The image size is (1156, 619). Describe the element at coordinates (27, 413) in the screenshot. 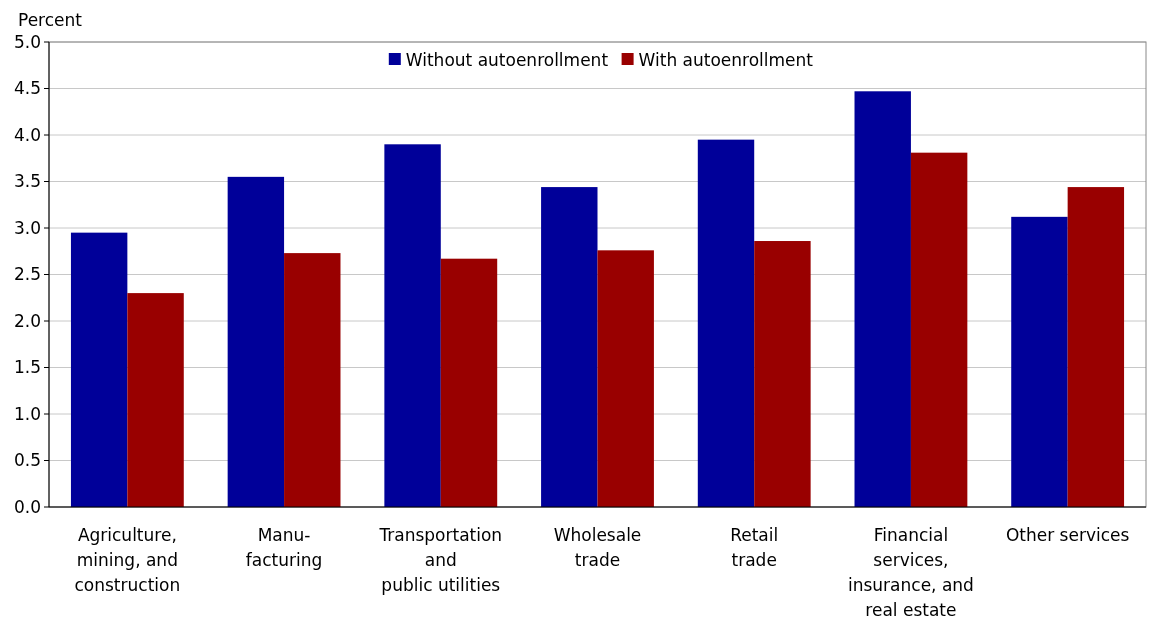

I see `y-tick-label: 1.0` at that location.